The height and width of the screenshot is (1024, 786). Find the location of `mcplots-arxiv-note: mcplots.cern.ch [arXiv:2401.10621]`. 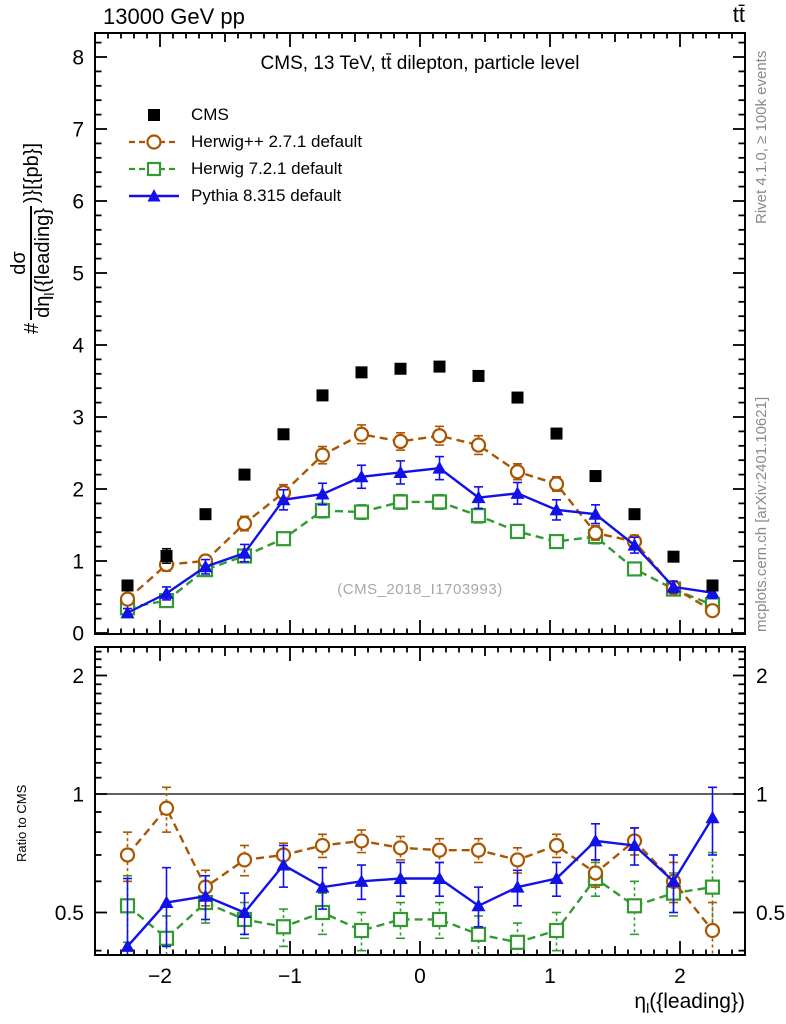

mcplots-arxiv-note: mcplots.cern.ch [arXiv:2401.10621] is located at coordinates (761, 514).